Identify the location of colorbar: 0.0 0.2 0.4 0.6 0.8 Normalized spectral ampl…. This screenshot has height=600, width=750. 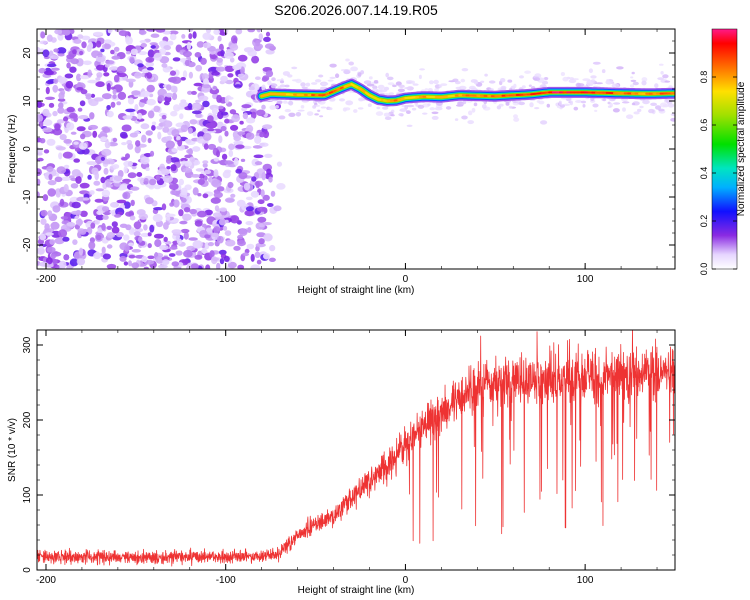
(723, 151).